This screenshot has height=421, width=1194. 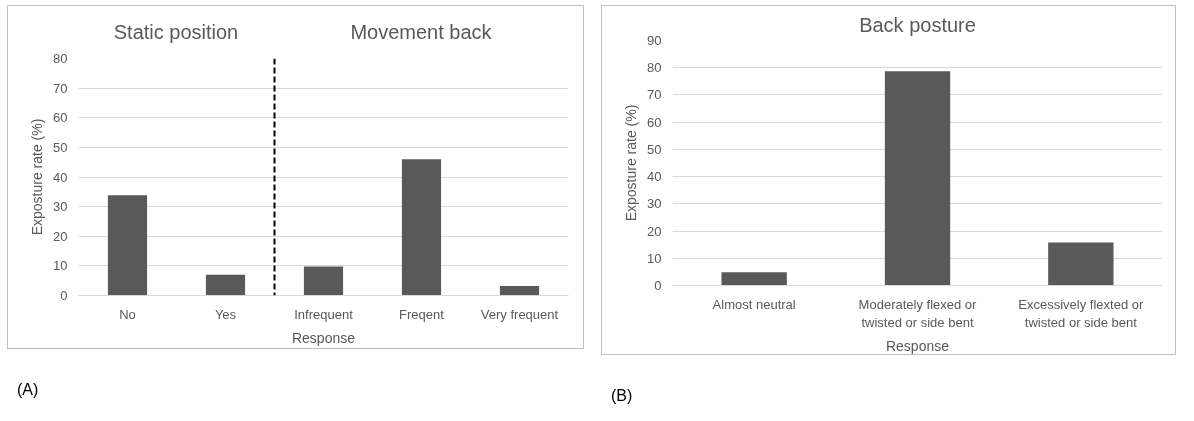 I want to click on x-tick-label: Infrequent, so click(x=324, y=314).